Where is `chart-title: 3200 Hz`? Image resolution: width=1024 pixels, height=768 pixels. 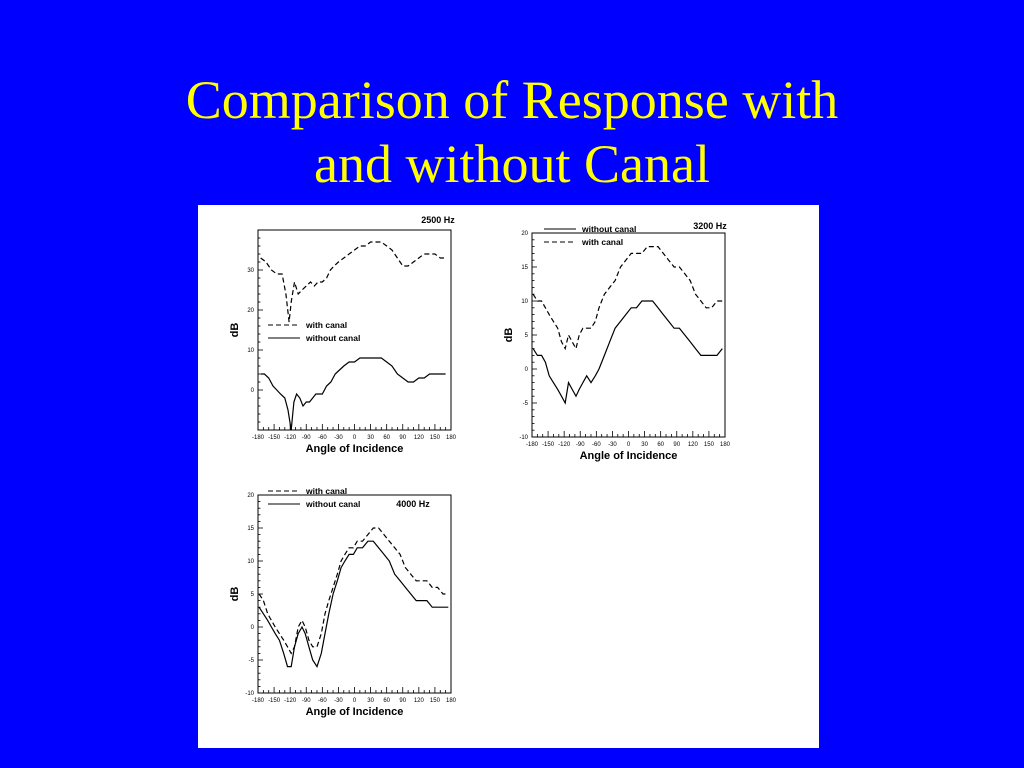 chart-title: 3200 Hz is located at coordinates (710, 226).